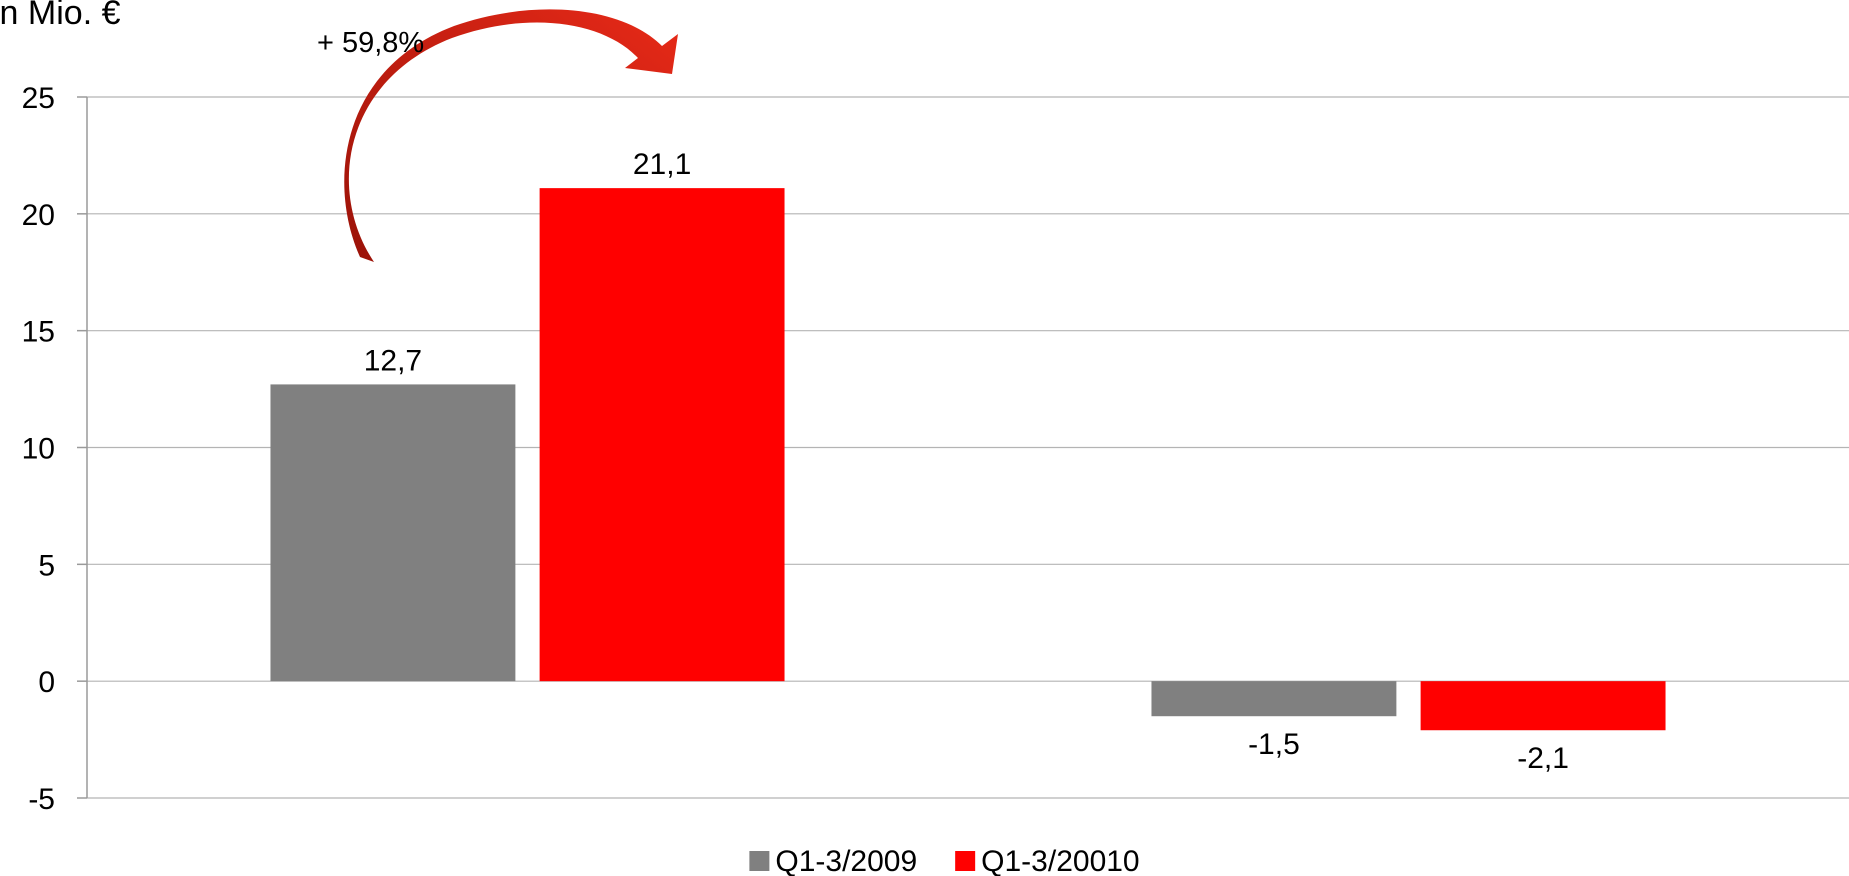 The width and height of the screenshot is (1849, 876). I want to click on curved-arrow-icon, so click(511, 135).